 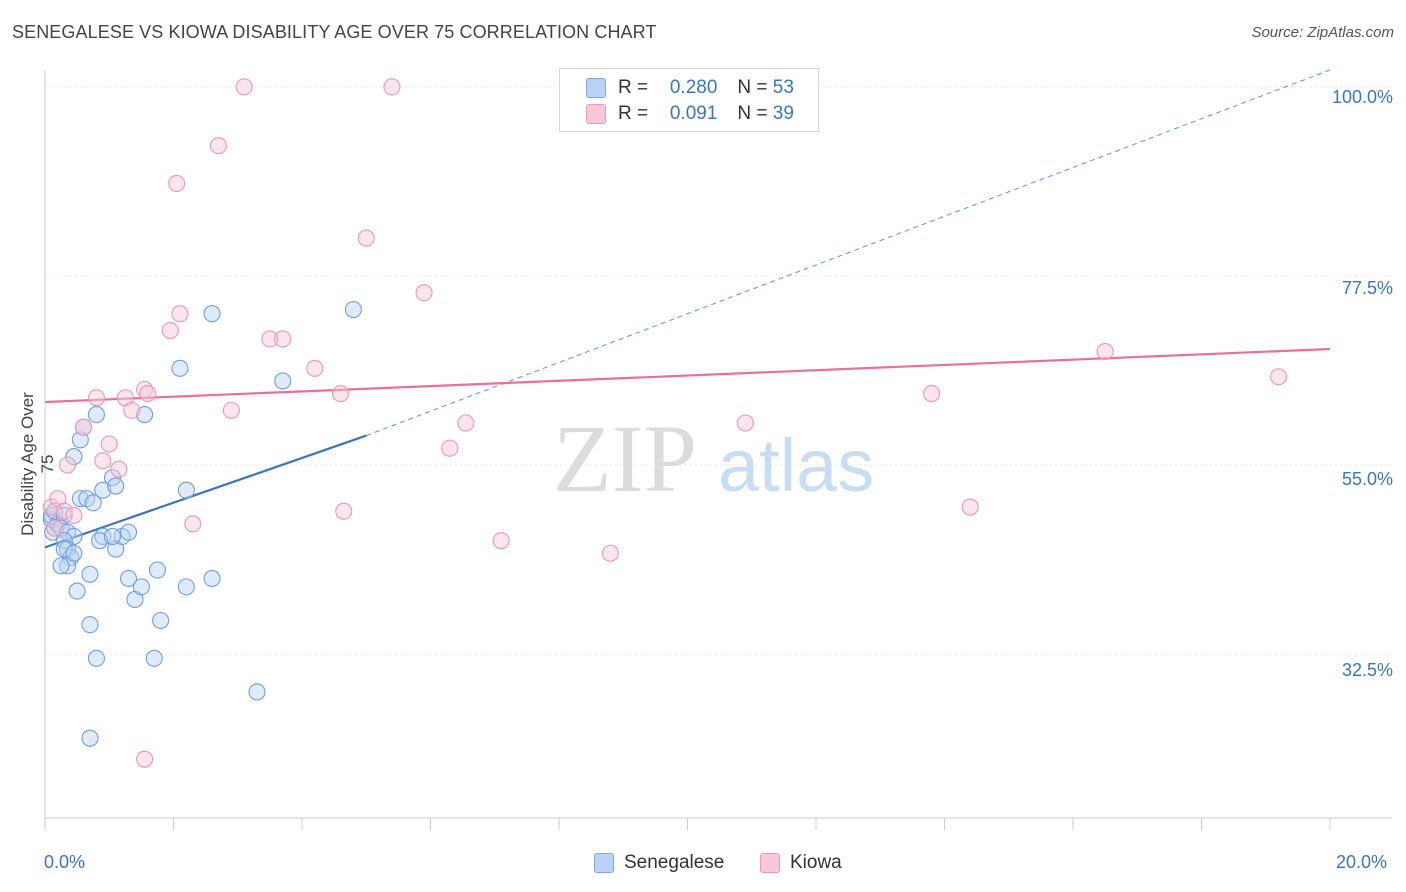 What do you see at coordinates (1362, 862) in the screenshot?
I see `x-tick-label-max: 20.0%` at bounding box center [1362, 862].